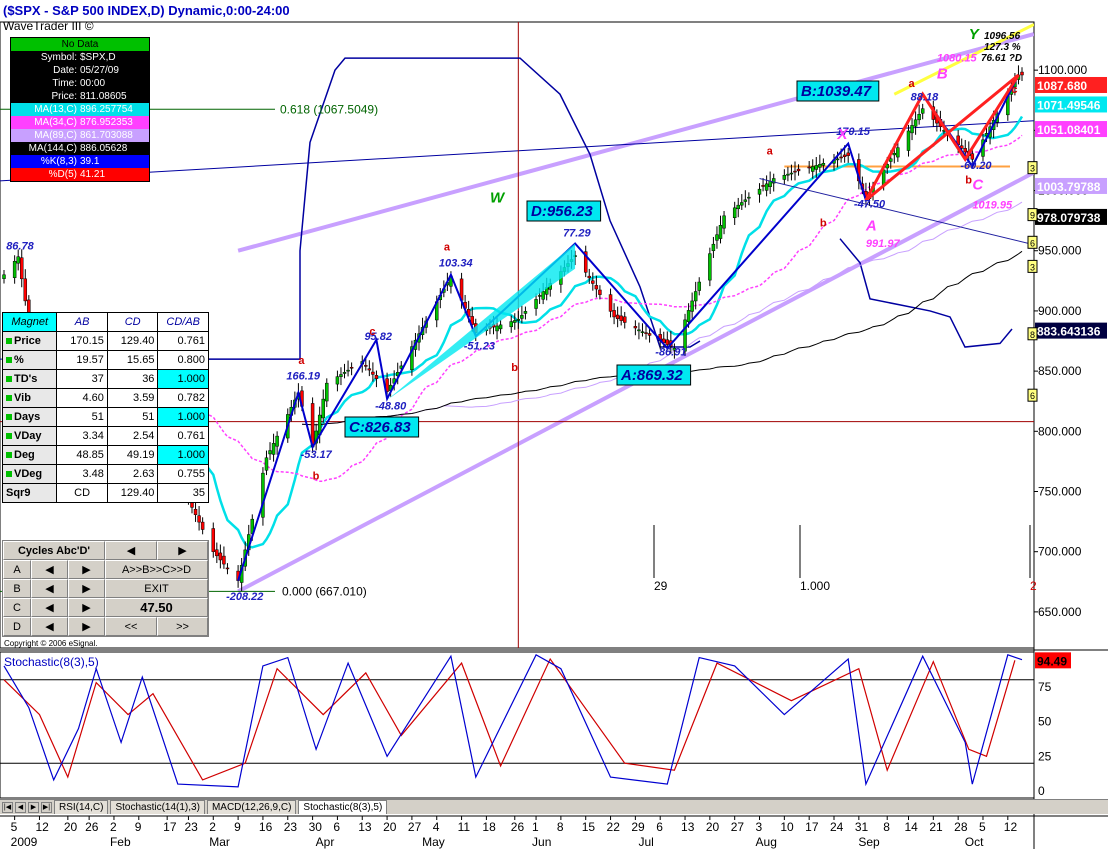 Image resolution: width=1108 pixels, height=849 pixels. Describe the element at coordinates (1071, 129) in the screenshot. I see `price-tag-box` at that location.